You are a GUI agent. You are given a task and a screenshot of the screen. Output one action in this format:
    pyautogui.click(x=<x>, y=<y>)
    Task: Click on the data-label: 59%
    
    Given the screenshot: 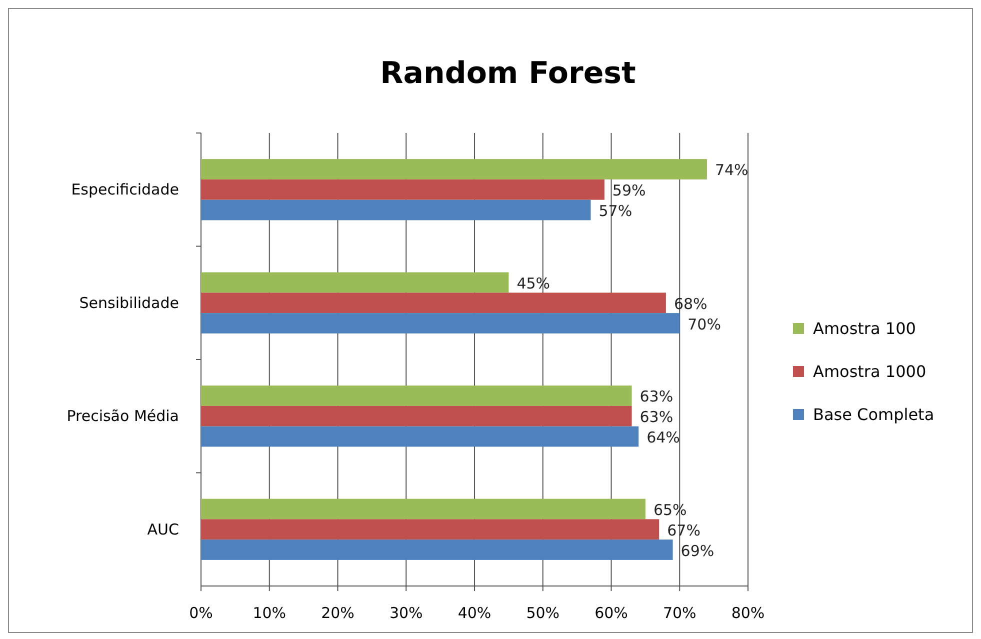 What is the action you would take?
    pyautogui.click(x=629, y=191)
    